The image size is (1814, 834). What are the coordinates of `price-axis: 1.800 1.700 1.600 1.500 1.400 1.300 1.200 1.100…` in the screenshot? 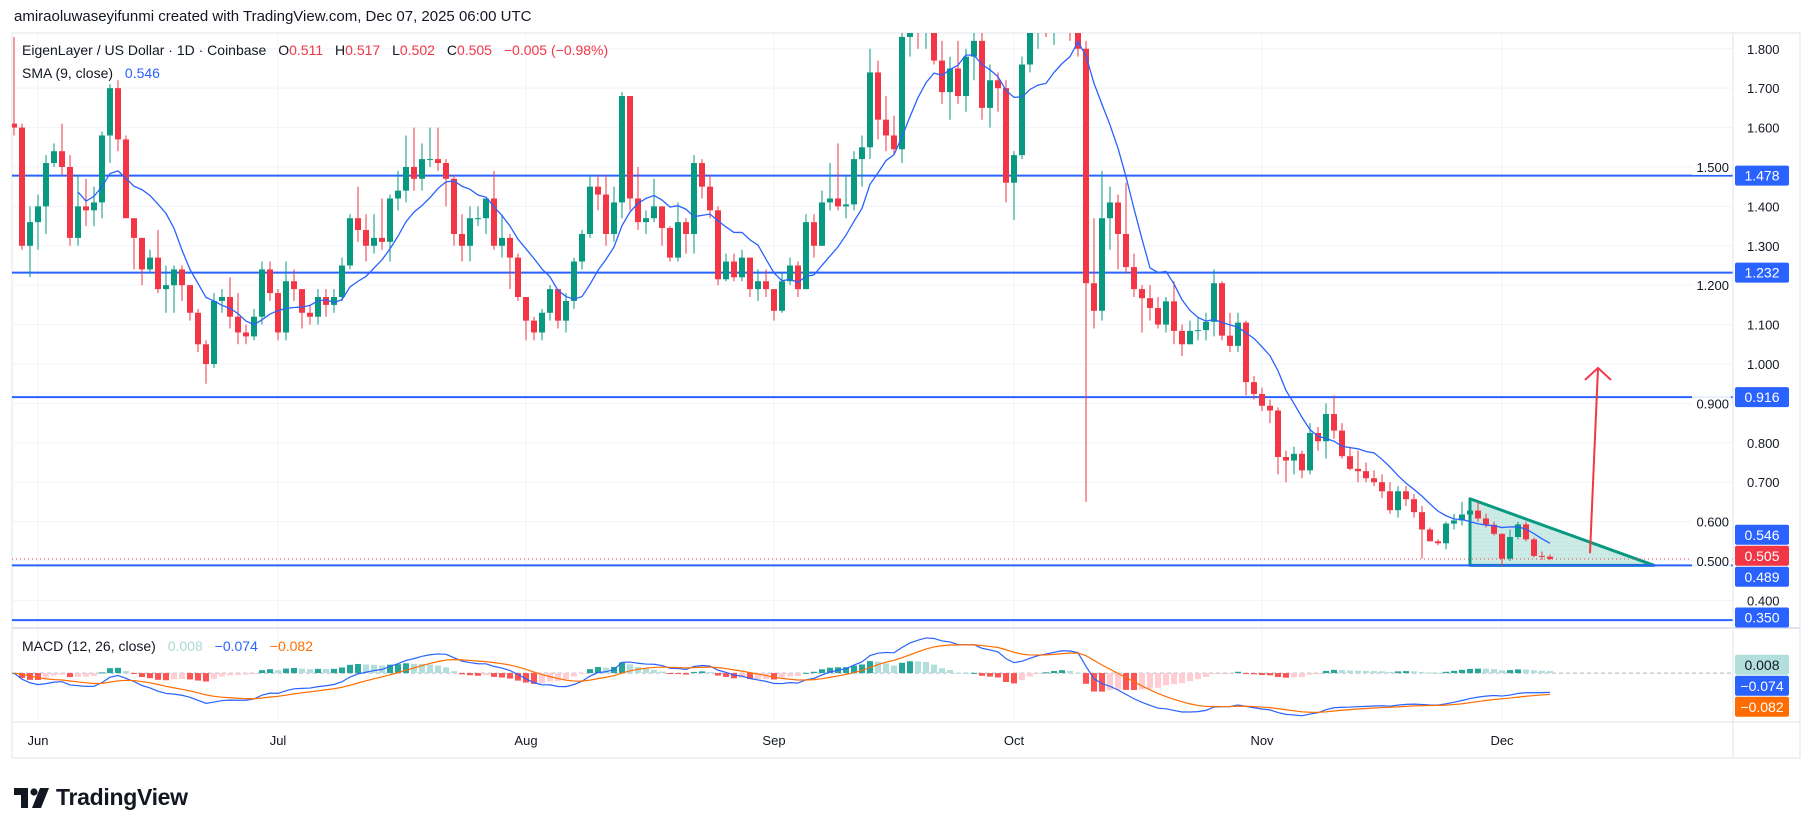 It's located at (1736, 325).